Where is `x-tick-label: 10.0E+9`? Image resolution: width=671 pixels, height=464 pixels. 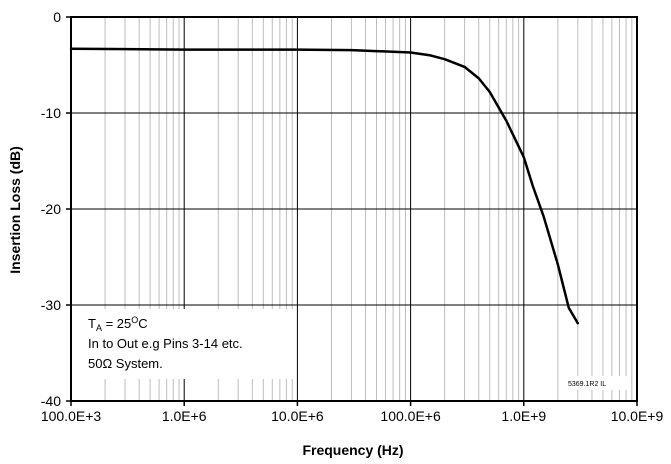
x-tick-label: 10.0E+9 is located at coordinates (637, 416).